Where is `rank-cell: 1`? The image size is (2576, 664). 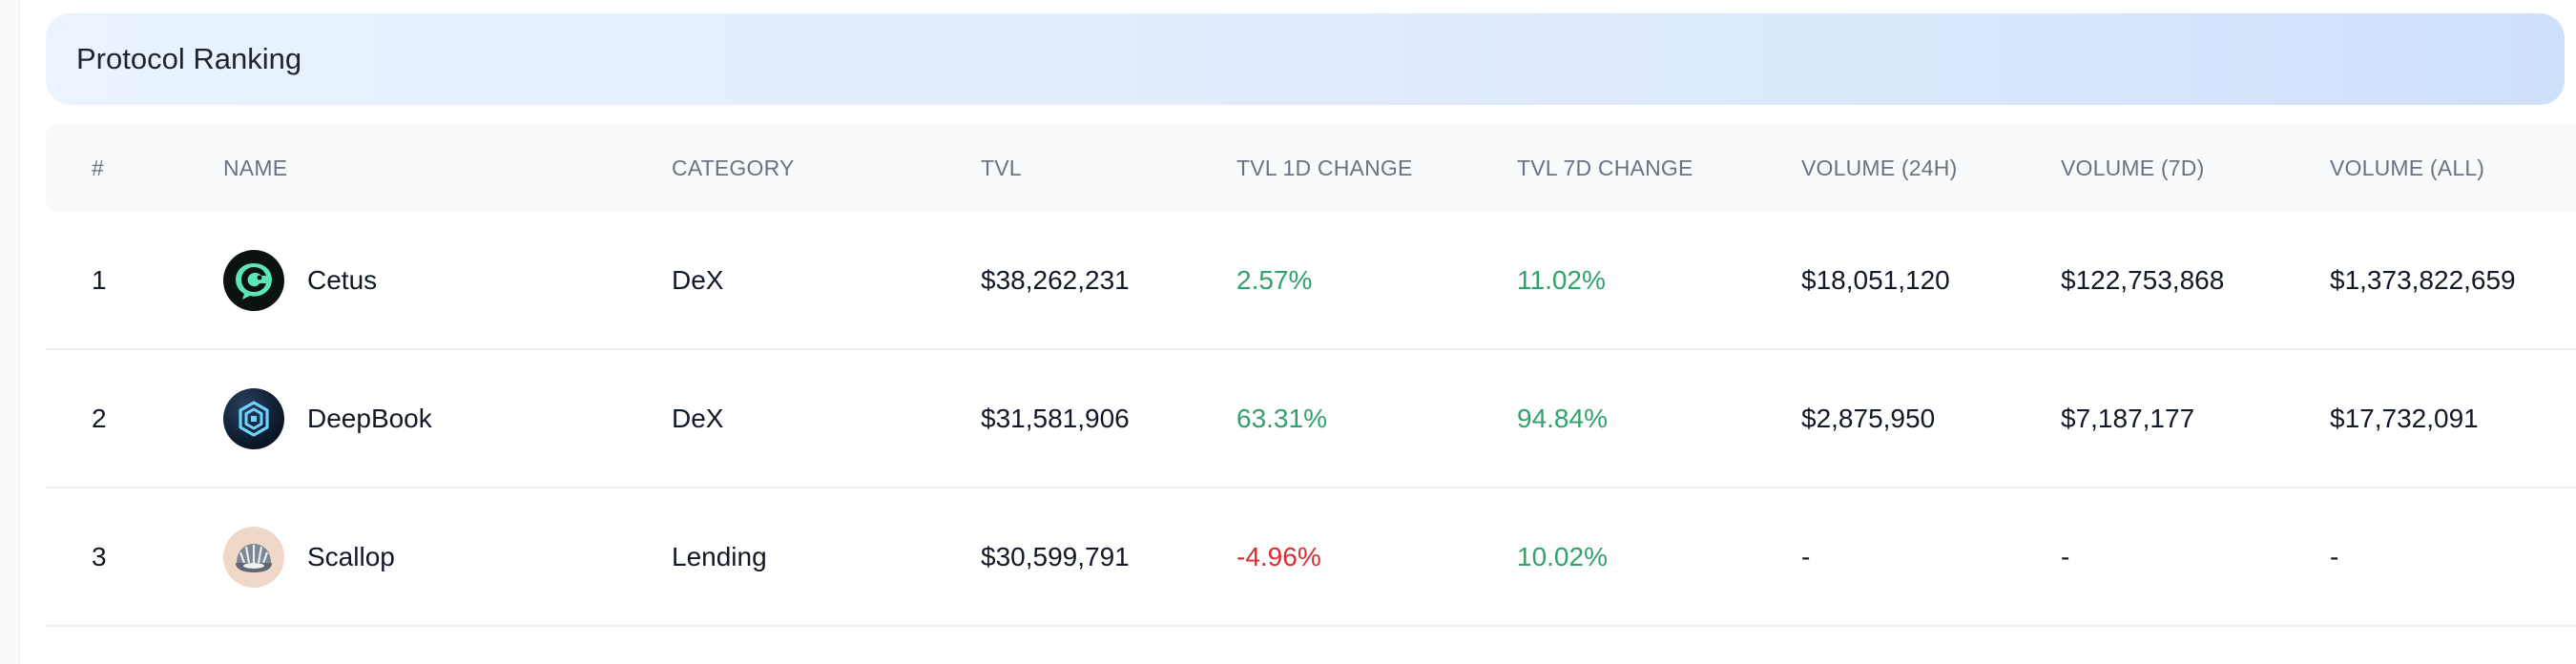
rank-cell: 1 is located at coordinates (134, 281).